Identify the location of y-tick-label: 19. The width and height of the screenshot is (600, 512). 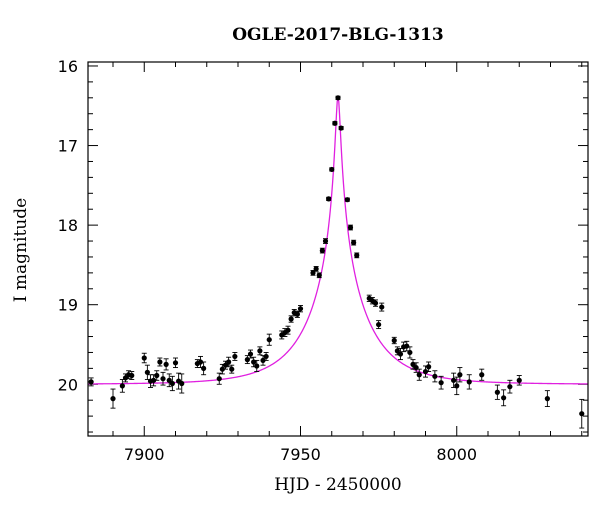
(68, 305).